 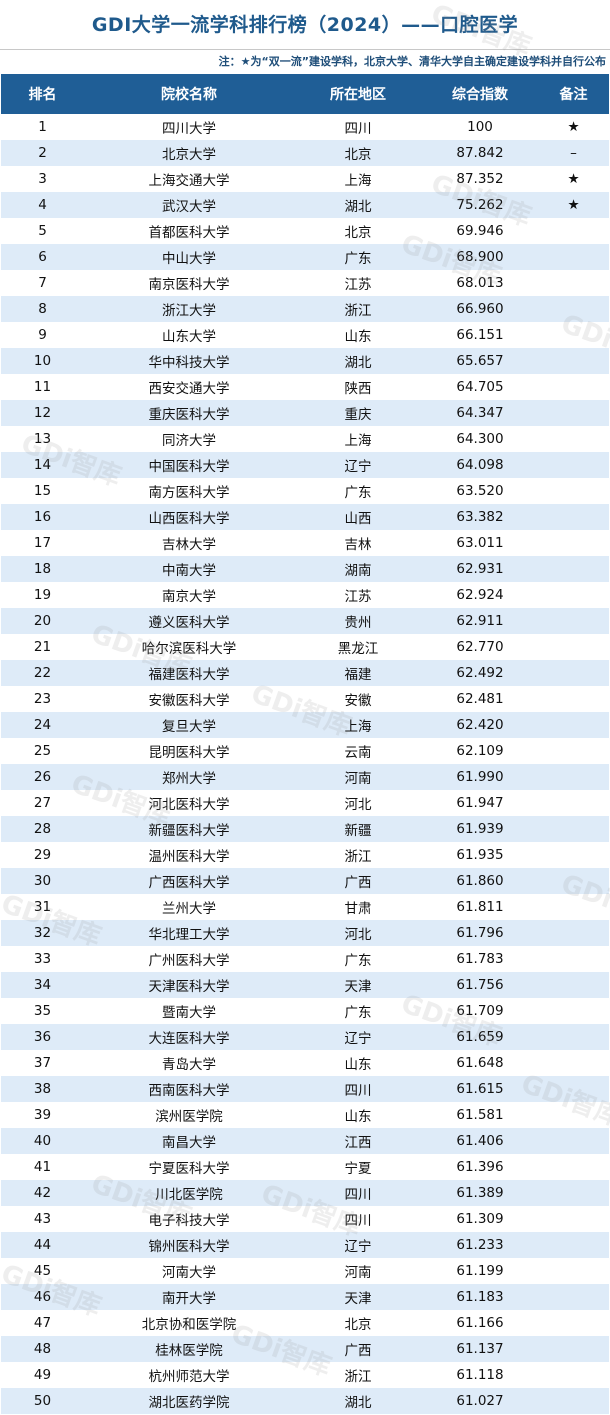 I want to click on cell-index: 87.352, so click(x=480, y=179).